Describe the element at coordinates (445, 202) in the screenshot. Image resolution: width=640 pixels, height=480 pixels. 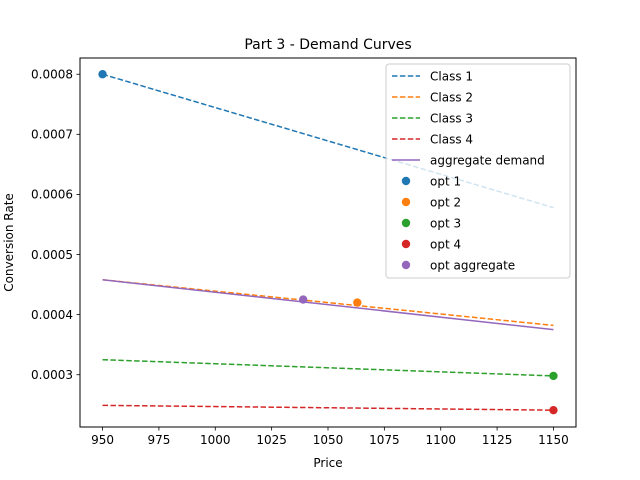
I see `legend-label-opt-2: opt 2` at that location.